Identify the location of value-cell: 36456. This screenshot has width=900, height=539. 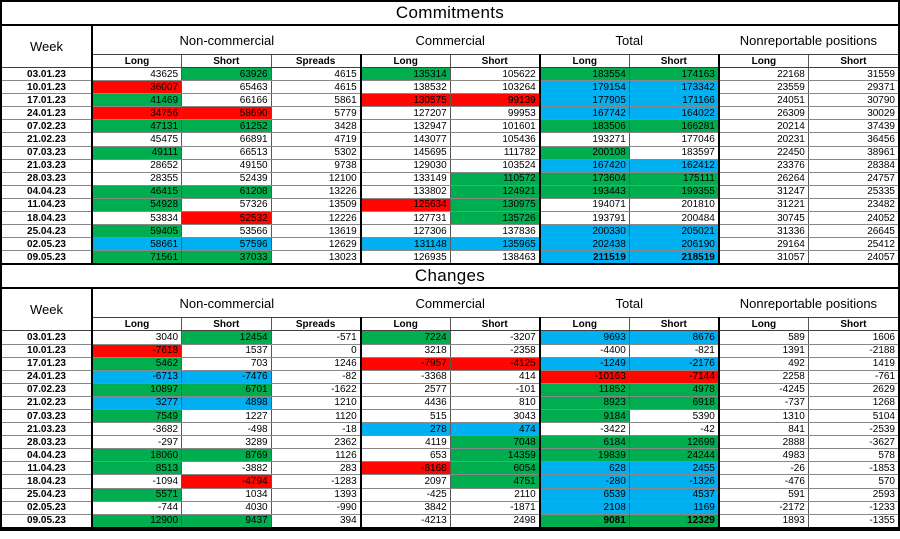
(852, 139).